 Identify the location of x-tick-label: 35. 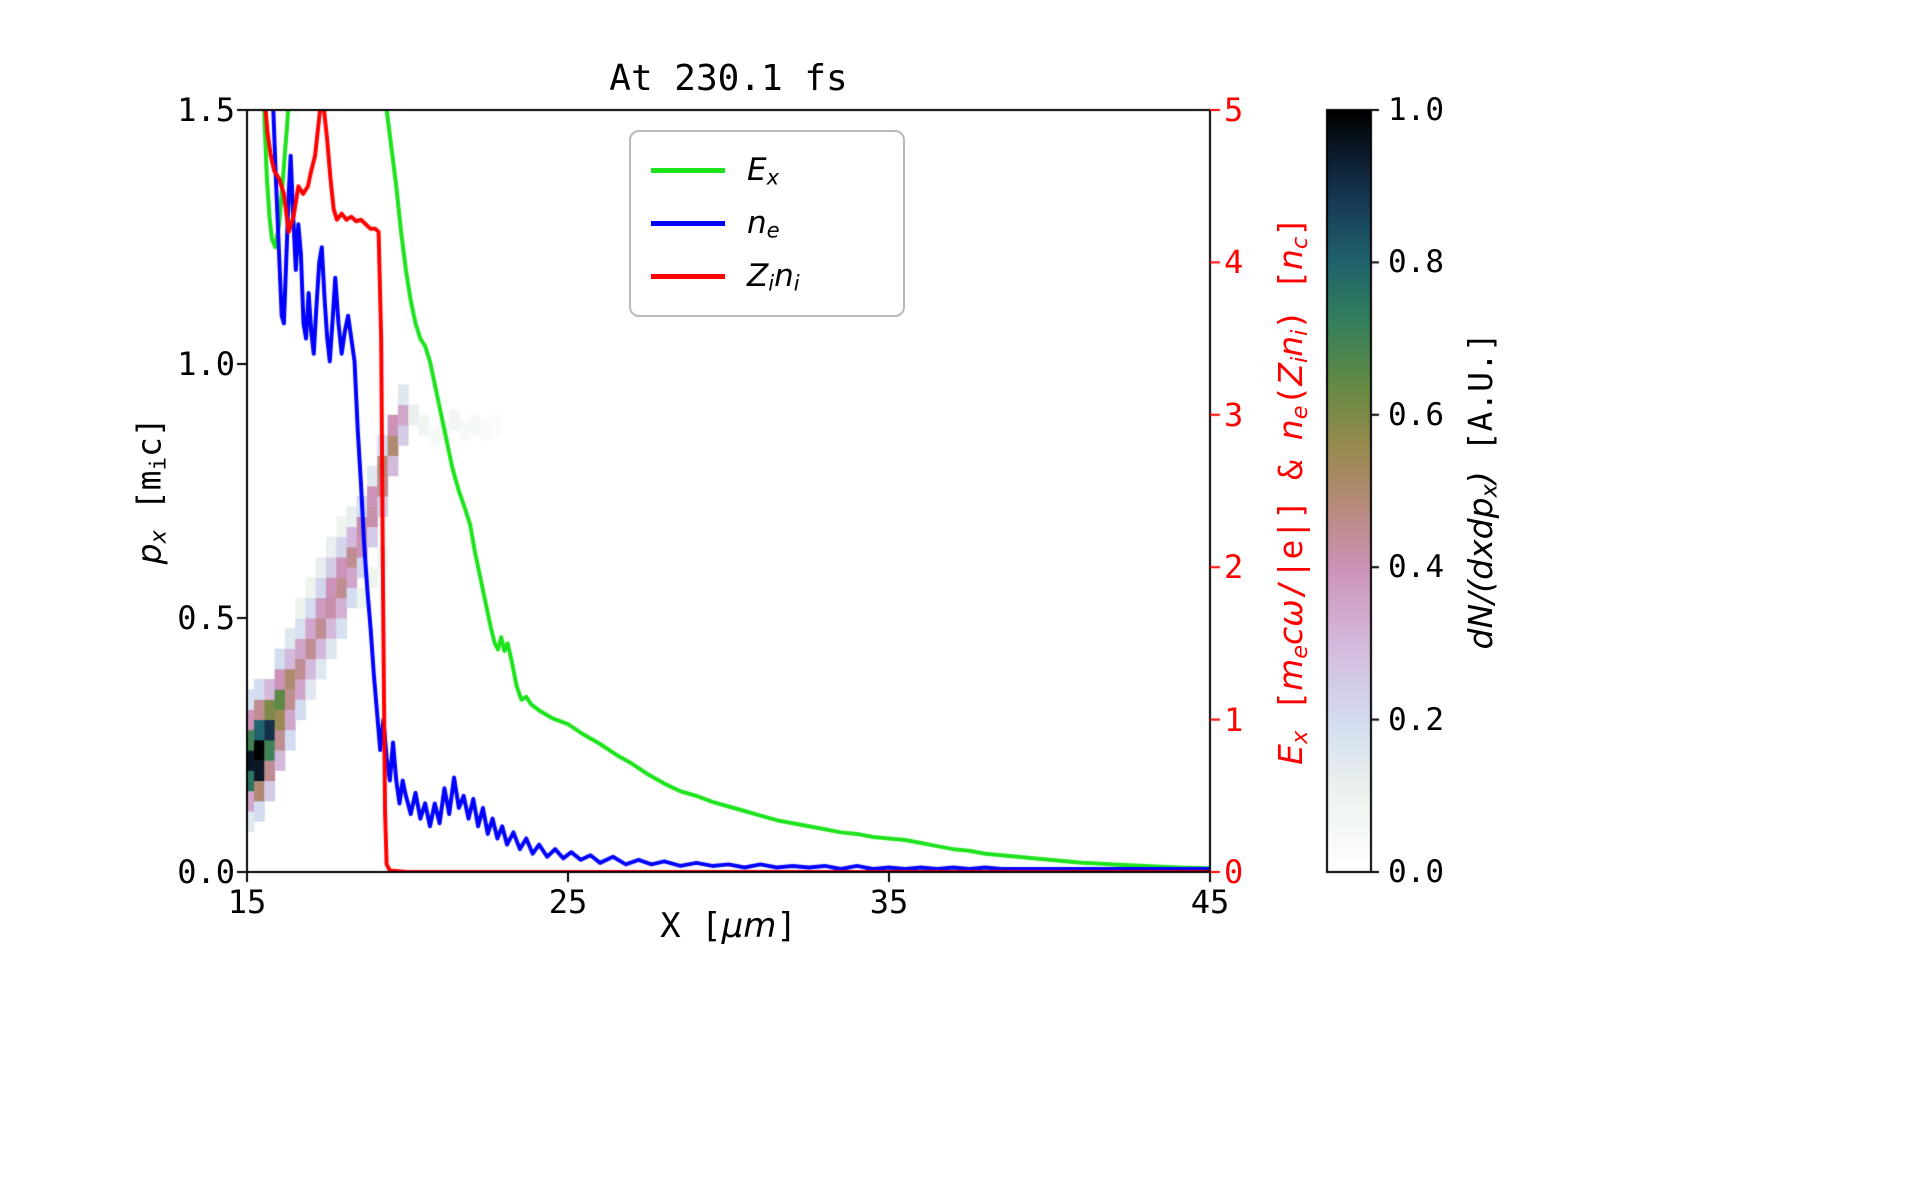
(889, 902).